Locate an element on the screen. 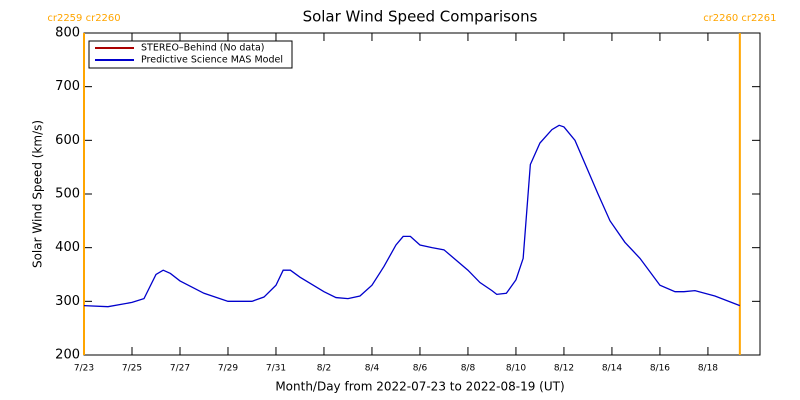  x-tick-label: 7/25 is located at coordinates (132, 369).